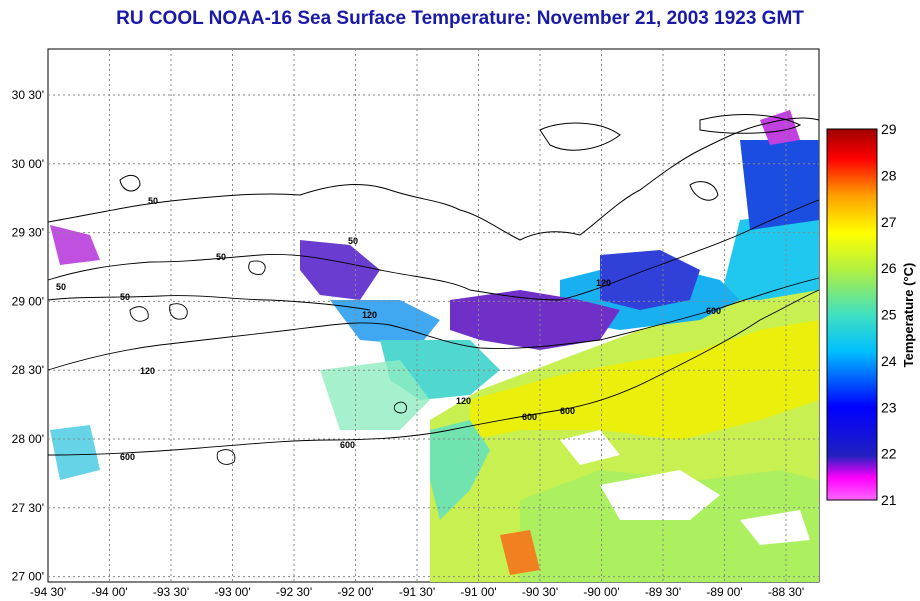 This screenshot has width=920, height=601. I want to click on x-tick-label: -92 30', so click(294, 592).